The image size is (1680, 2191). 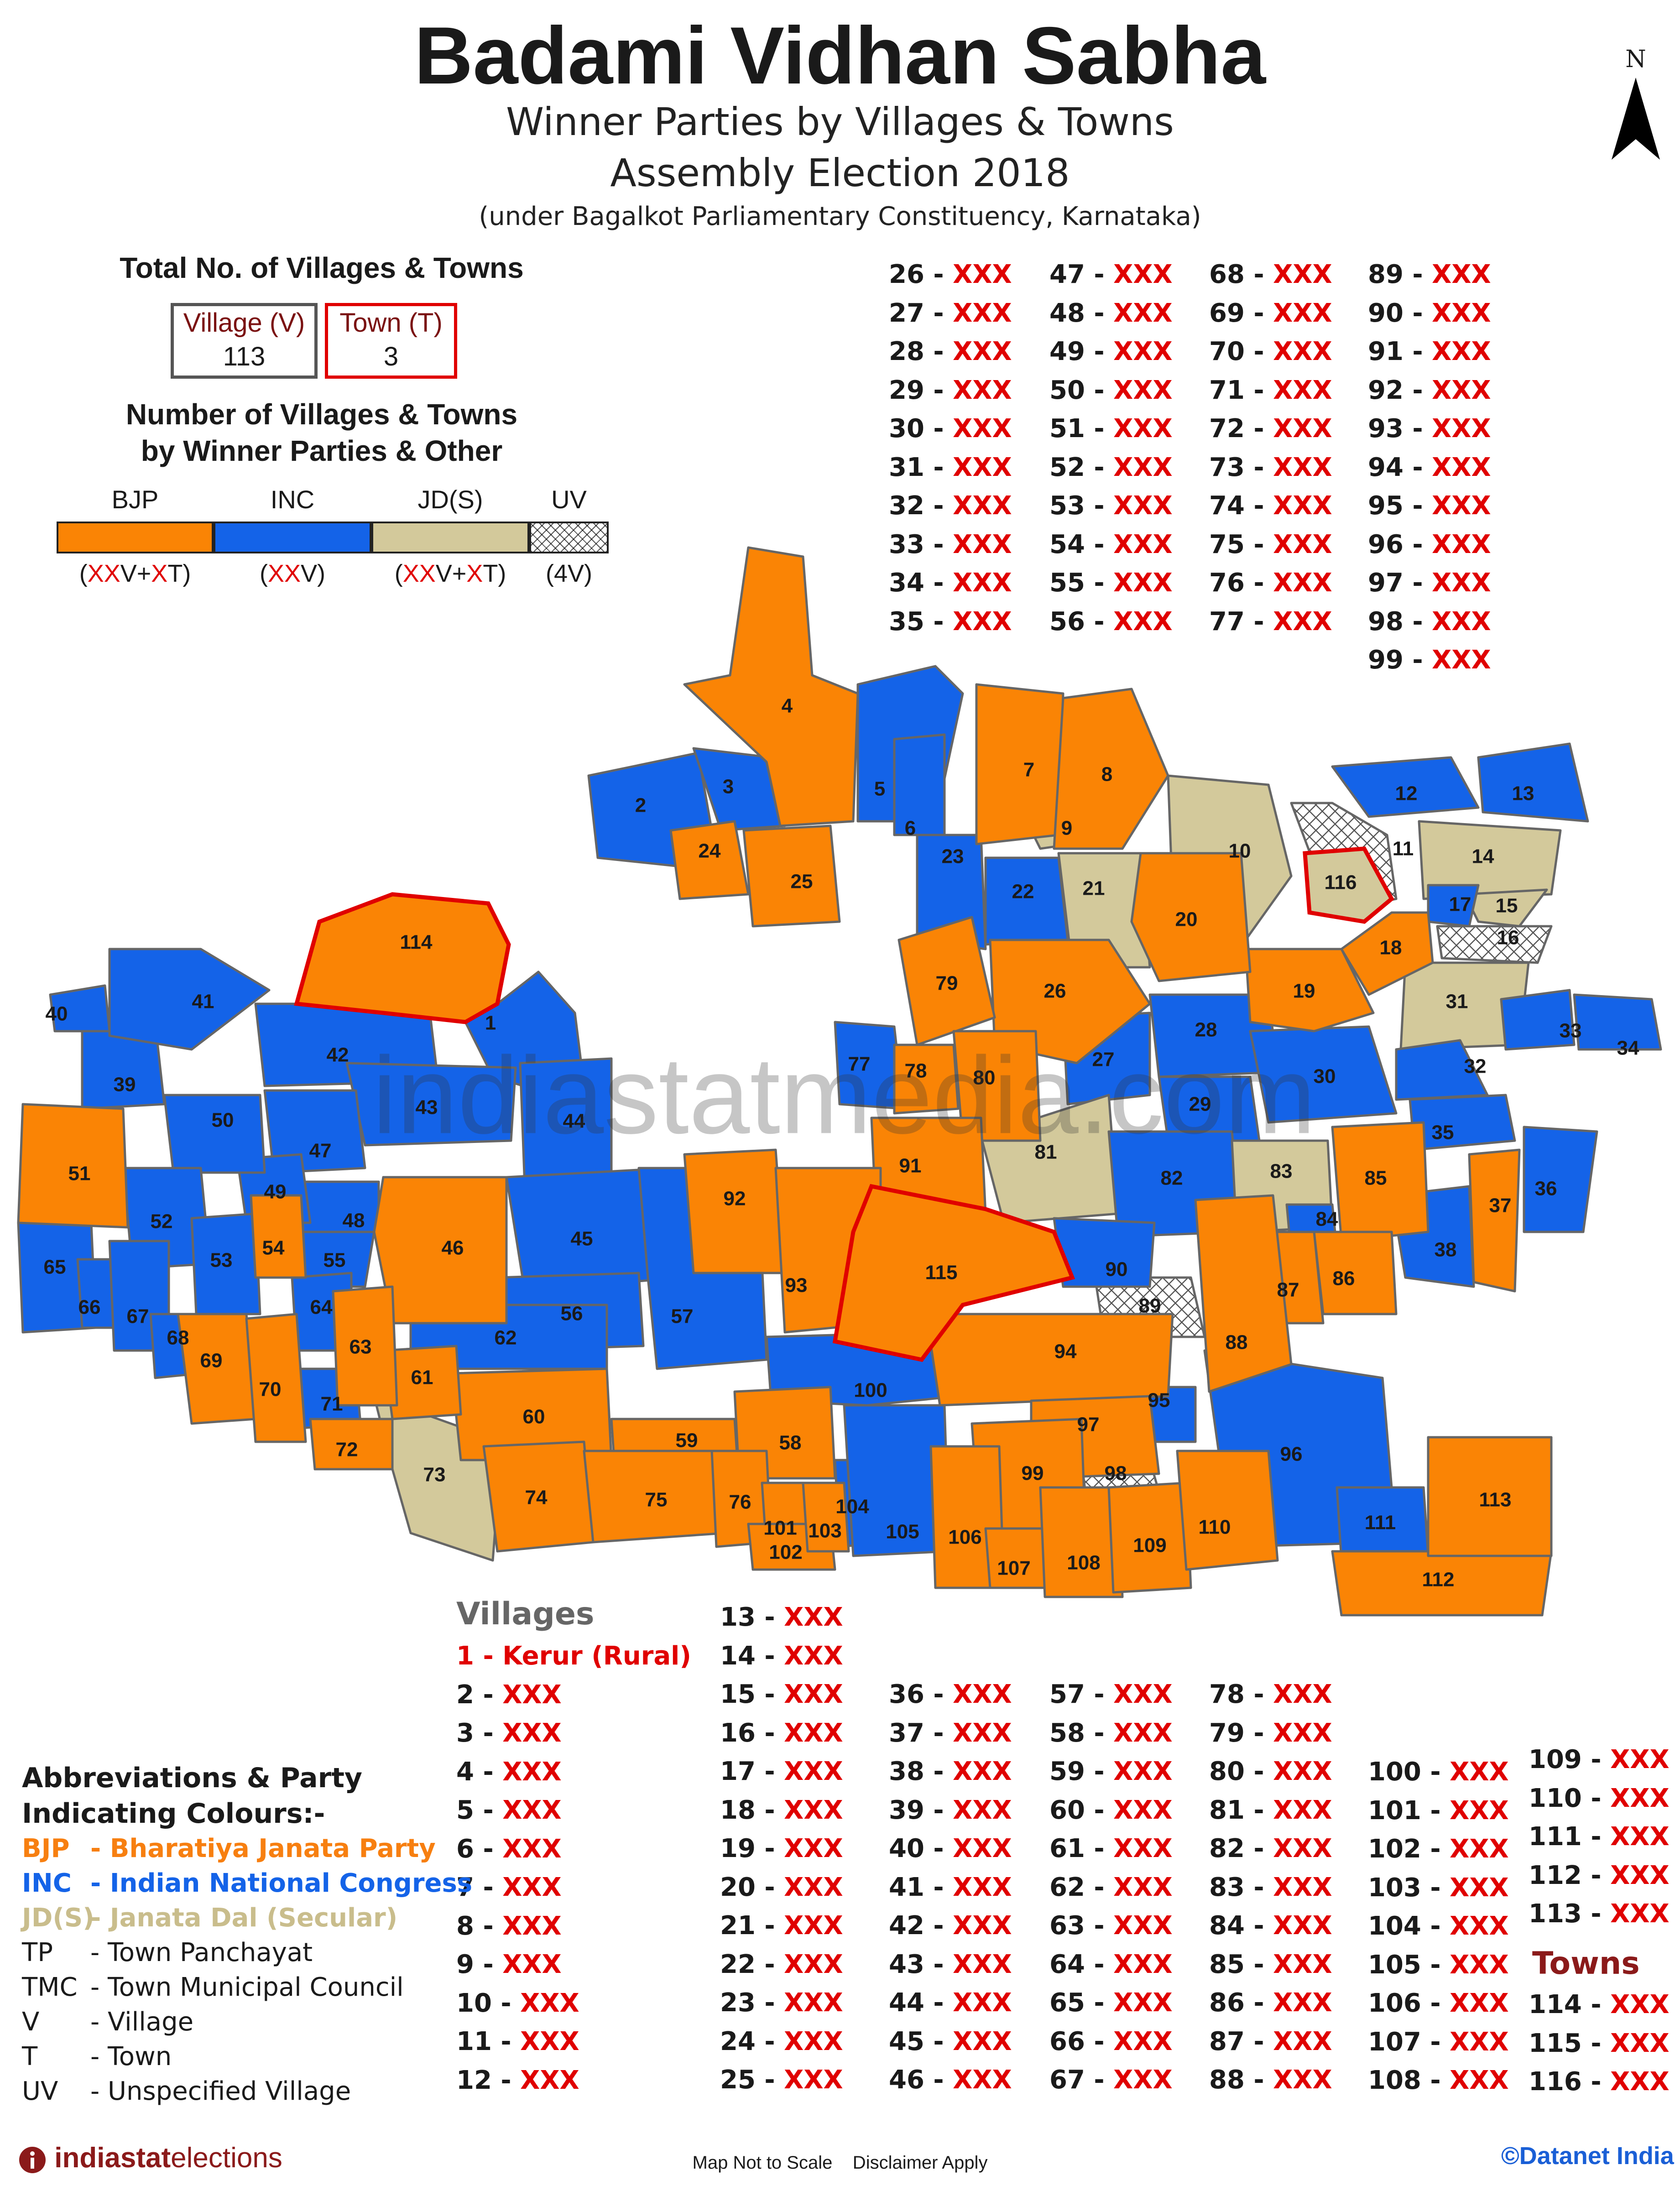 What do you see at coordinates (1344, 1279) in the screenshot?
I see `map-region-label: 86` at bounding box center [1344, 1279].